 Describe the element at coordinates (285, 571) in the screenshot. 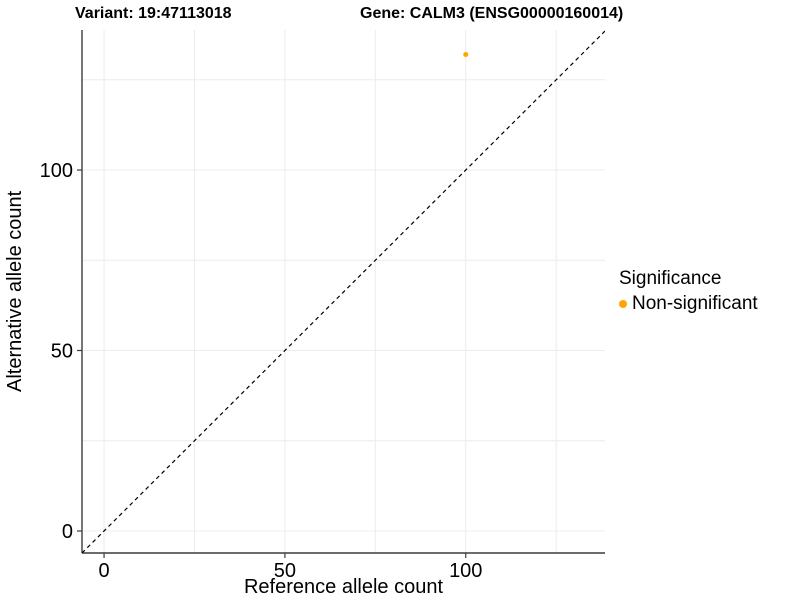

I see `x-tick-label: 50` at that location.